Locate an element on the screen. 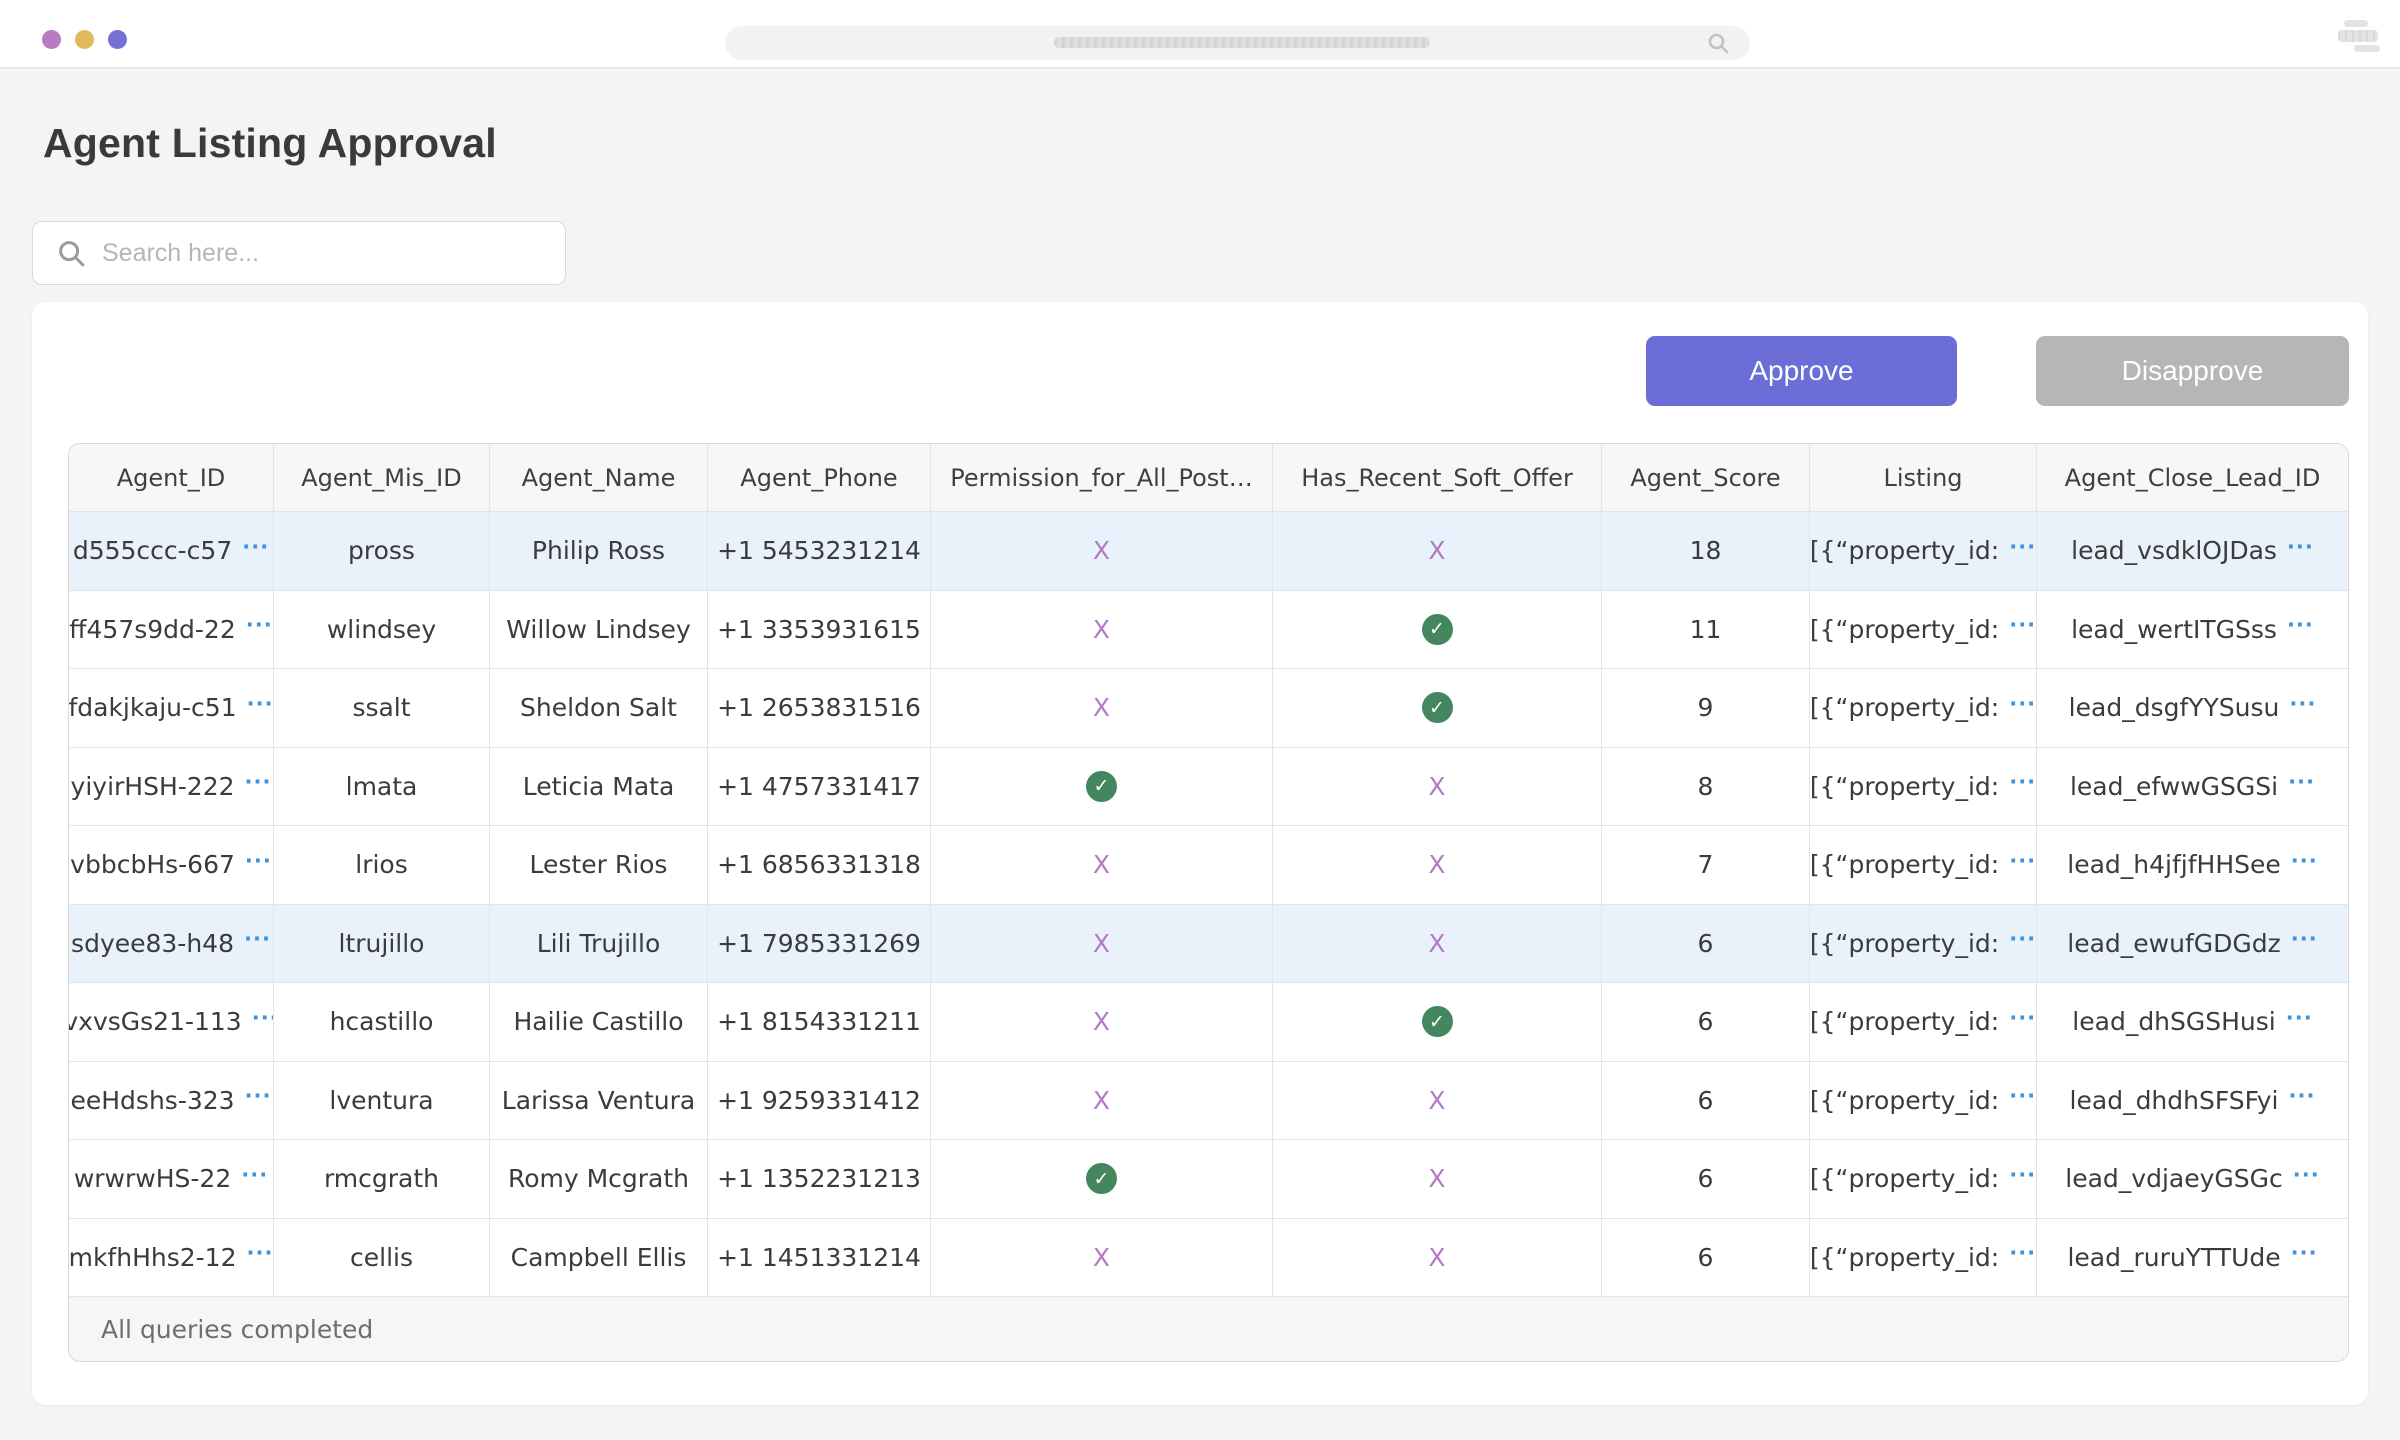  cell-agent-phone: +1 5453231214 is located at coordinates (819, 551).